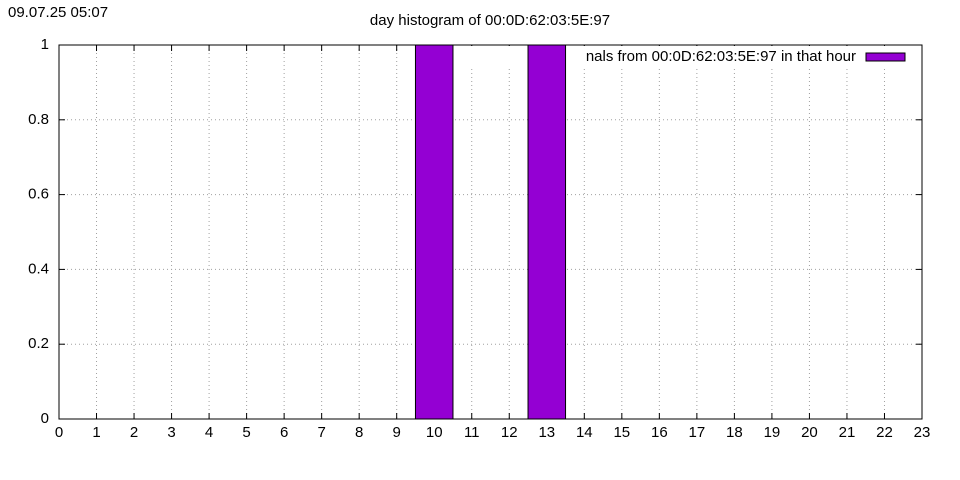 This screenshot has height=480, width=960. I want to click on x-tick-label: 0, so click(59, 432).